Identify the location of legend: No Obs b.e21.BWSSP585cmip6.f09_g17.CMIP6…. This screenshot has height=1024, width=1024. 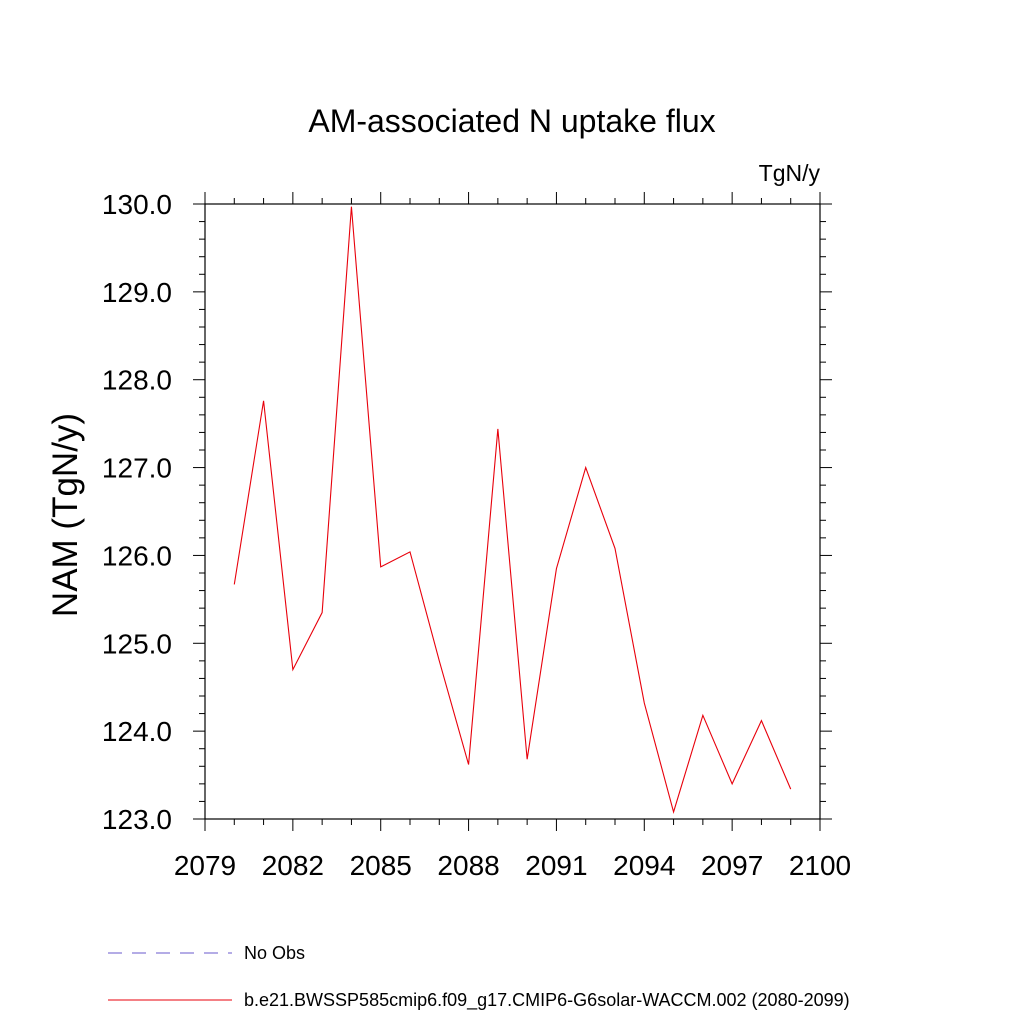
(479, 977).